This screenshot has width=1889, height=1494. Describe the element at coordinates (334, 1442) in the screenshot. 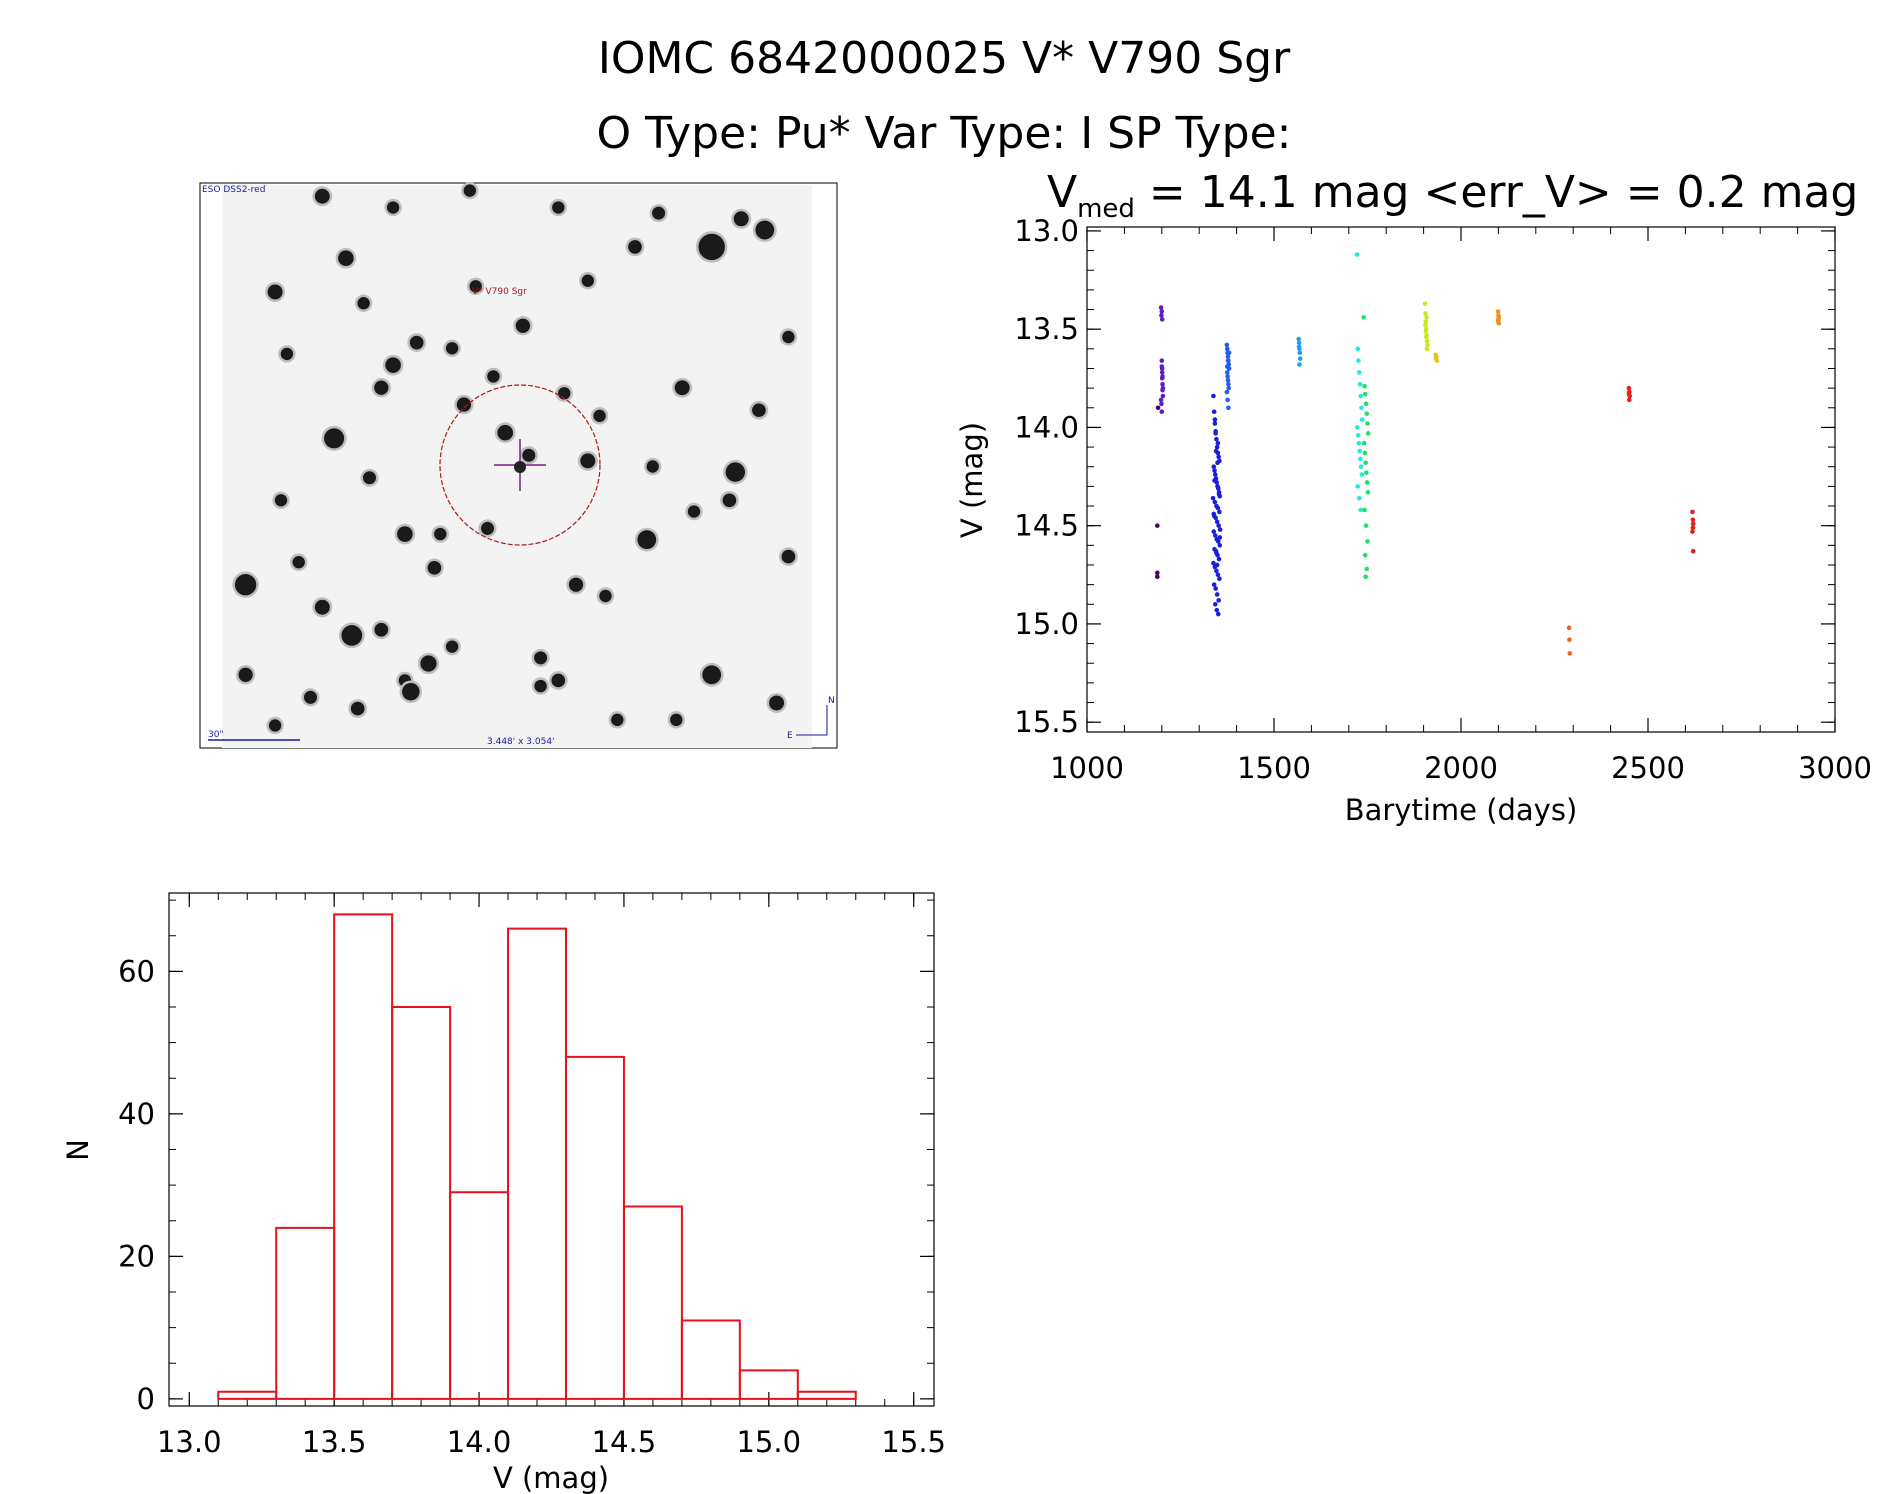

I see `hist-xtick-label: 13.5` at that location.